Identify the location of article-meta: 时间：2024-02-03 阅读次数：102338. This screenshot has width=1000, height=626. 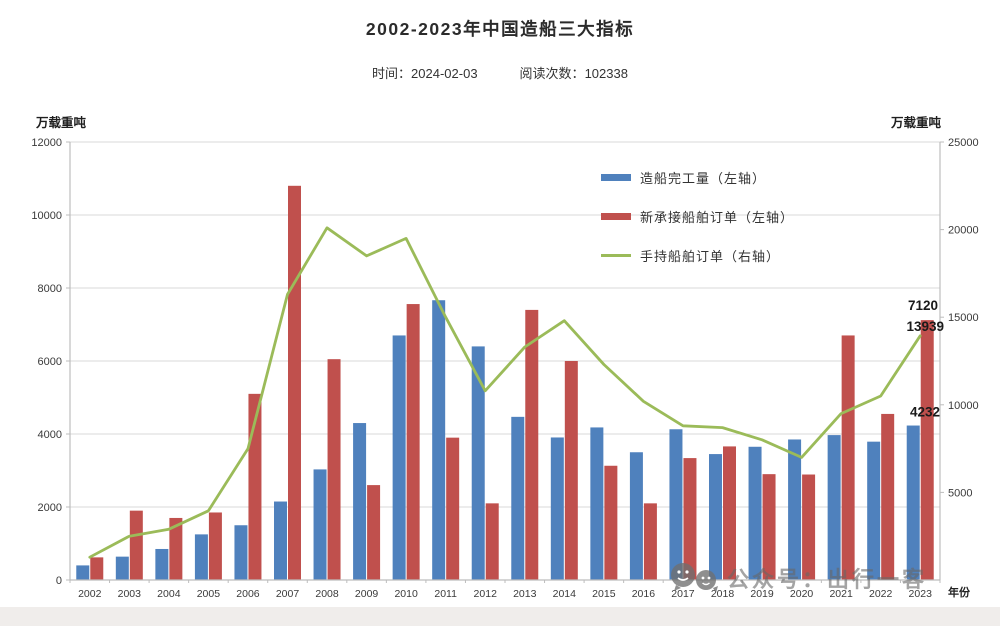
(500, 72).